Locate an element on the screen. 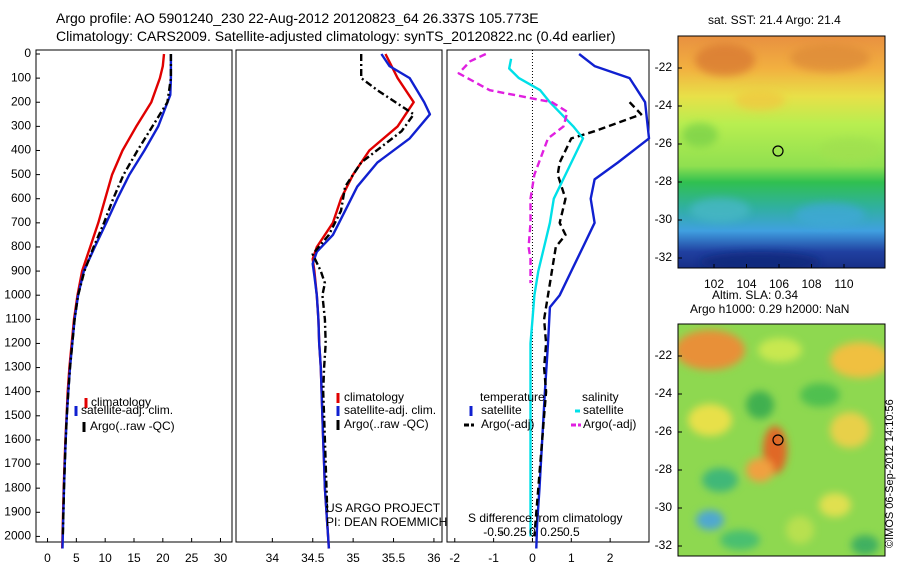 The image size is (900, 580). depth-tick-label: 1200 is located at coordinates (17, 343).